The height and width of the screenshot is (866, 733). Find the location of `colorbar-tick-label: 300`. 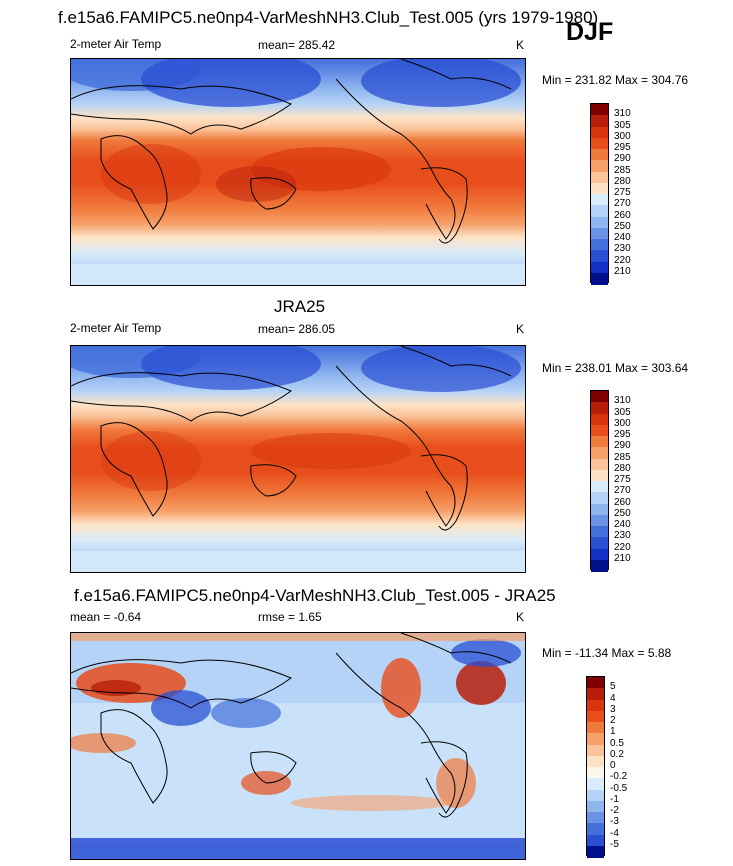

colorbar-tick-label: 300 is located at coordinates (622, 423).